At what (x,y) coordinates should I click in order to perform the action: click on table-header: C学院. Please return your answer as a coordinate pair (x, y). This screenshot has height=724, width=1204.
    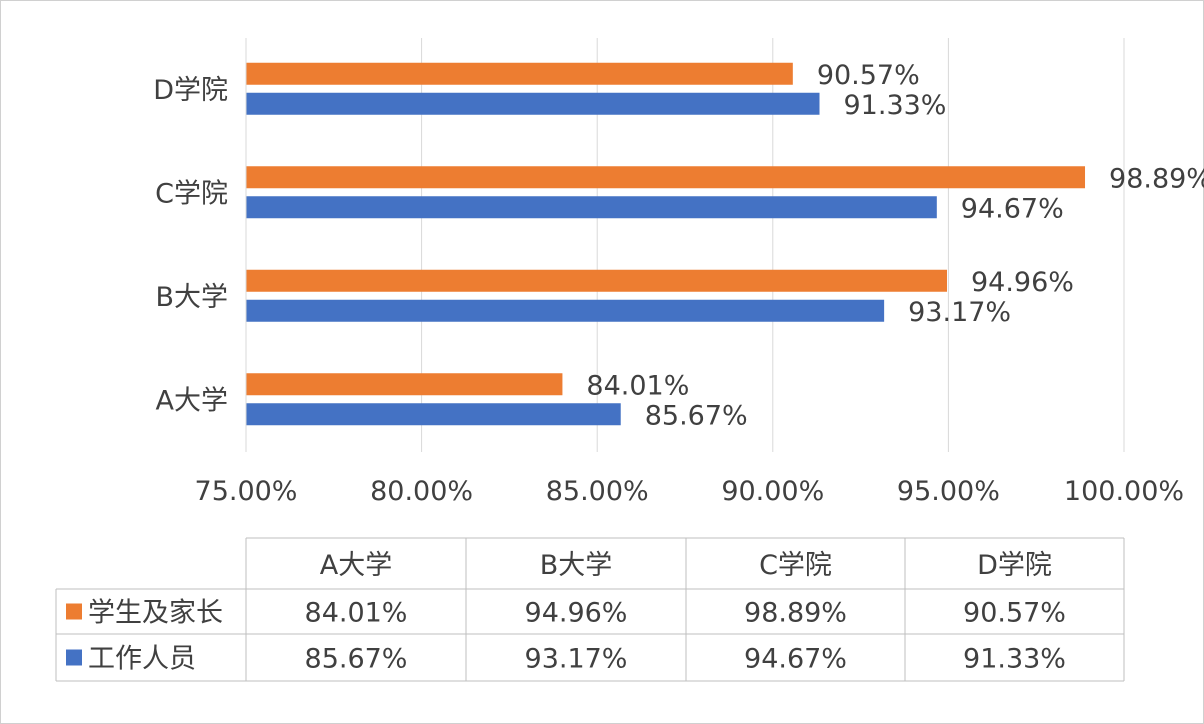
    Looking at the image, I should click on (795, 565).